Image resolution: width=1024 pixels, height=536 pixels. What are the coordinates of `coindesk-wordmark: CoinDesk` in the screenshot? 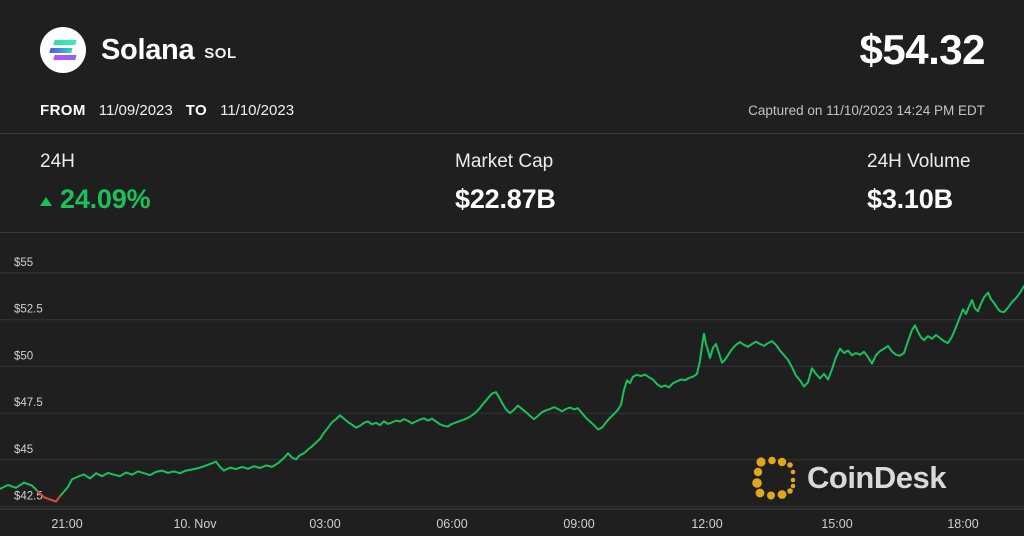 It's located at (876, 477).